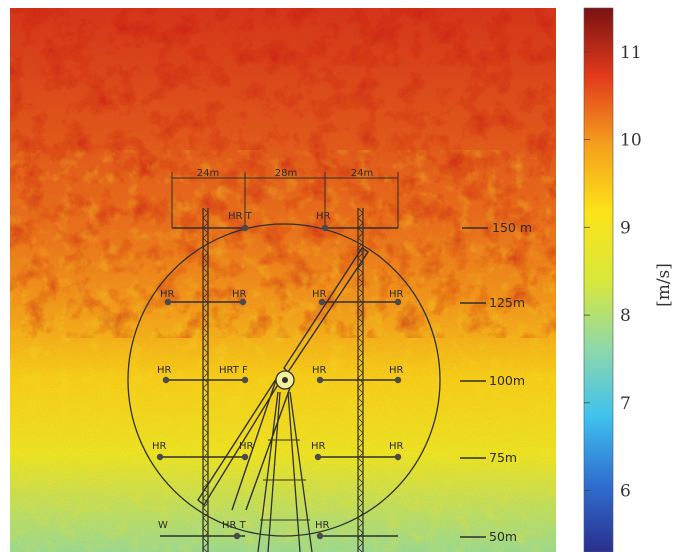 Image resolution: width=685 pixels, height=552 pixels. I want to click on colorbar-ticks: 6 7 8 9 10 11, so click(613, 272).